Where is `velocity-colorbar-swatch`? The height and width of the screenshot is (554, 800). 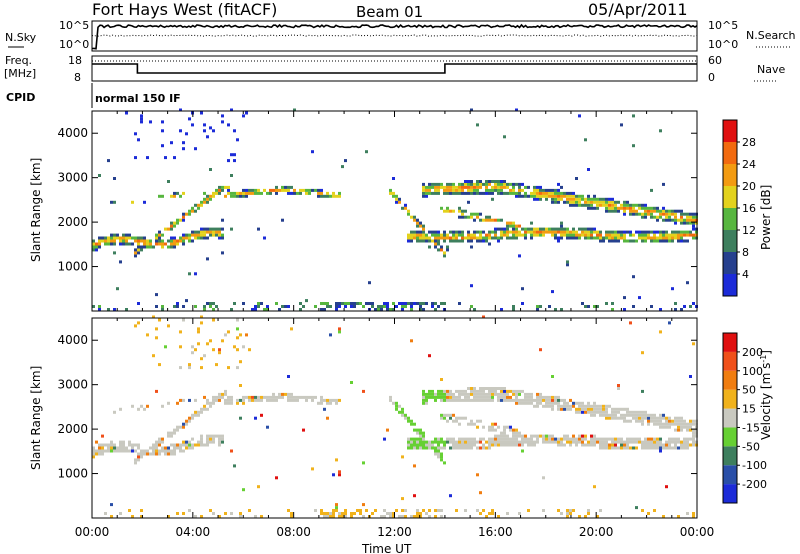 velocity-colorbar-swatch is located at coordinates (730, 418).